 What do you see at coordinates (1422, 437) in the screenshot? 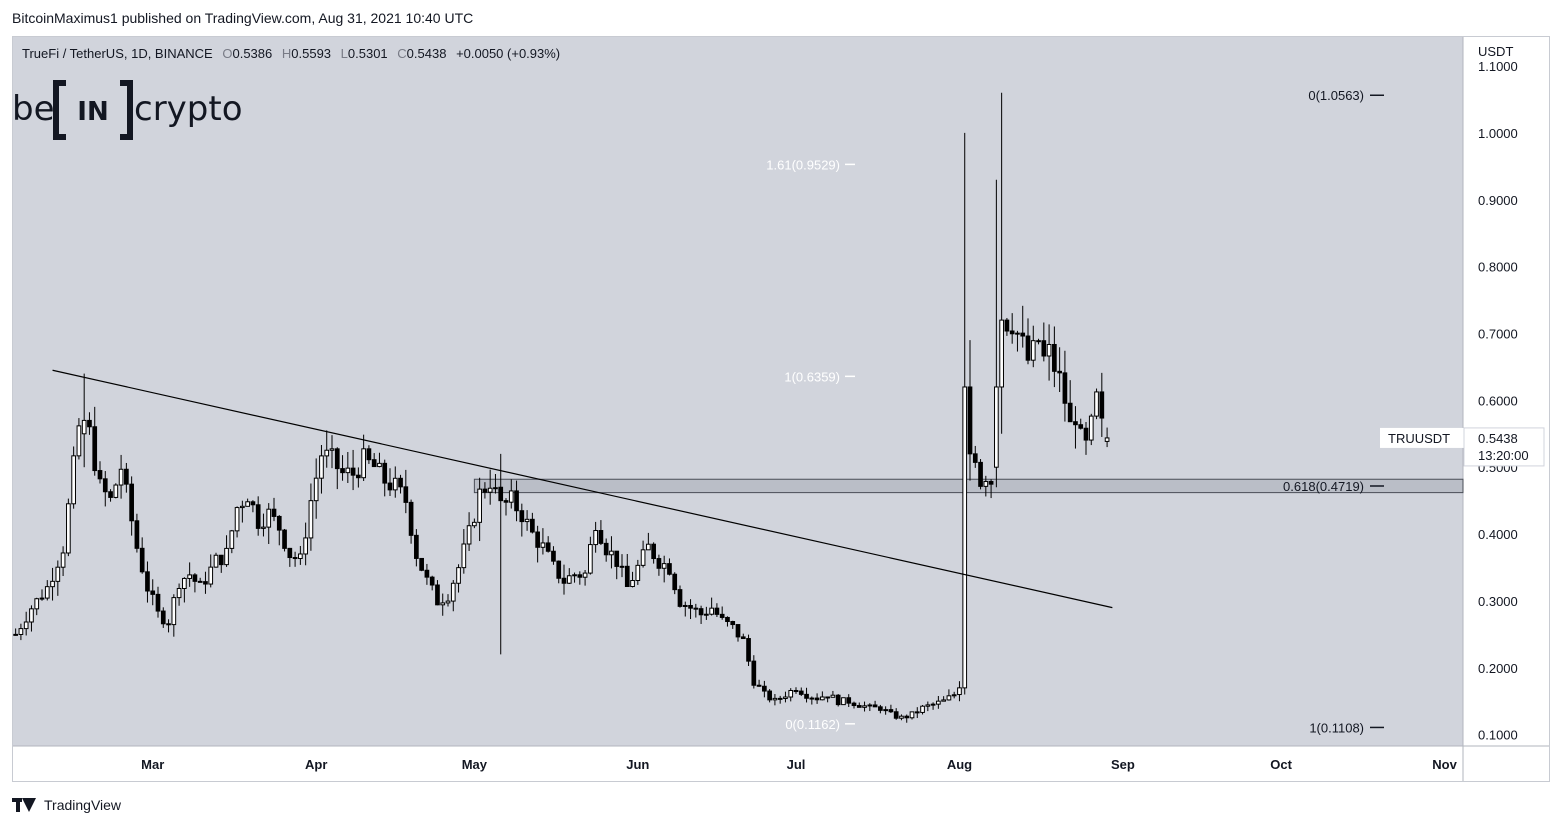
I see `ticker-label-box` at bounding box center [1422, 437].